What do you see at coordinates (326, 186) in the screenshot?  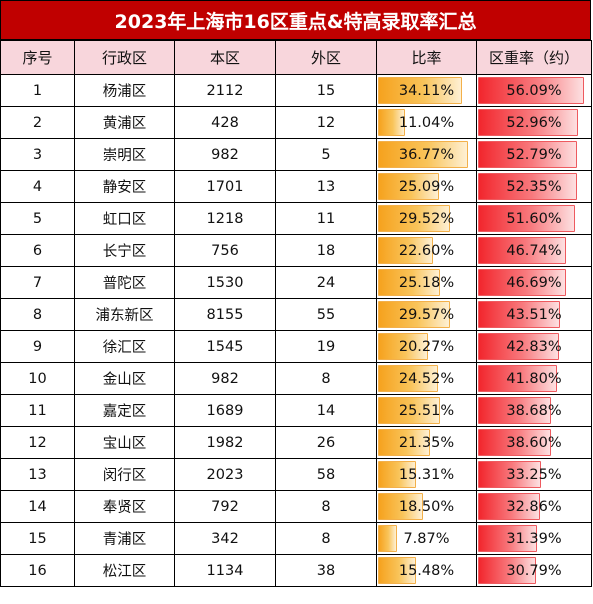 I see `cell-outside: 13` at bounding box center [326, 186].